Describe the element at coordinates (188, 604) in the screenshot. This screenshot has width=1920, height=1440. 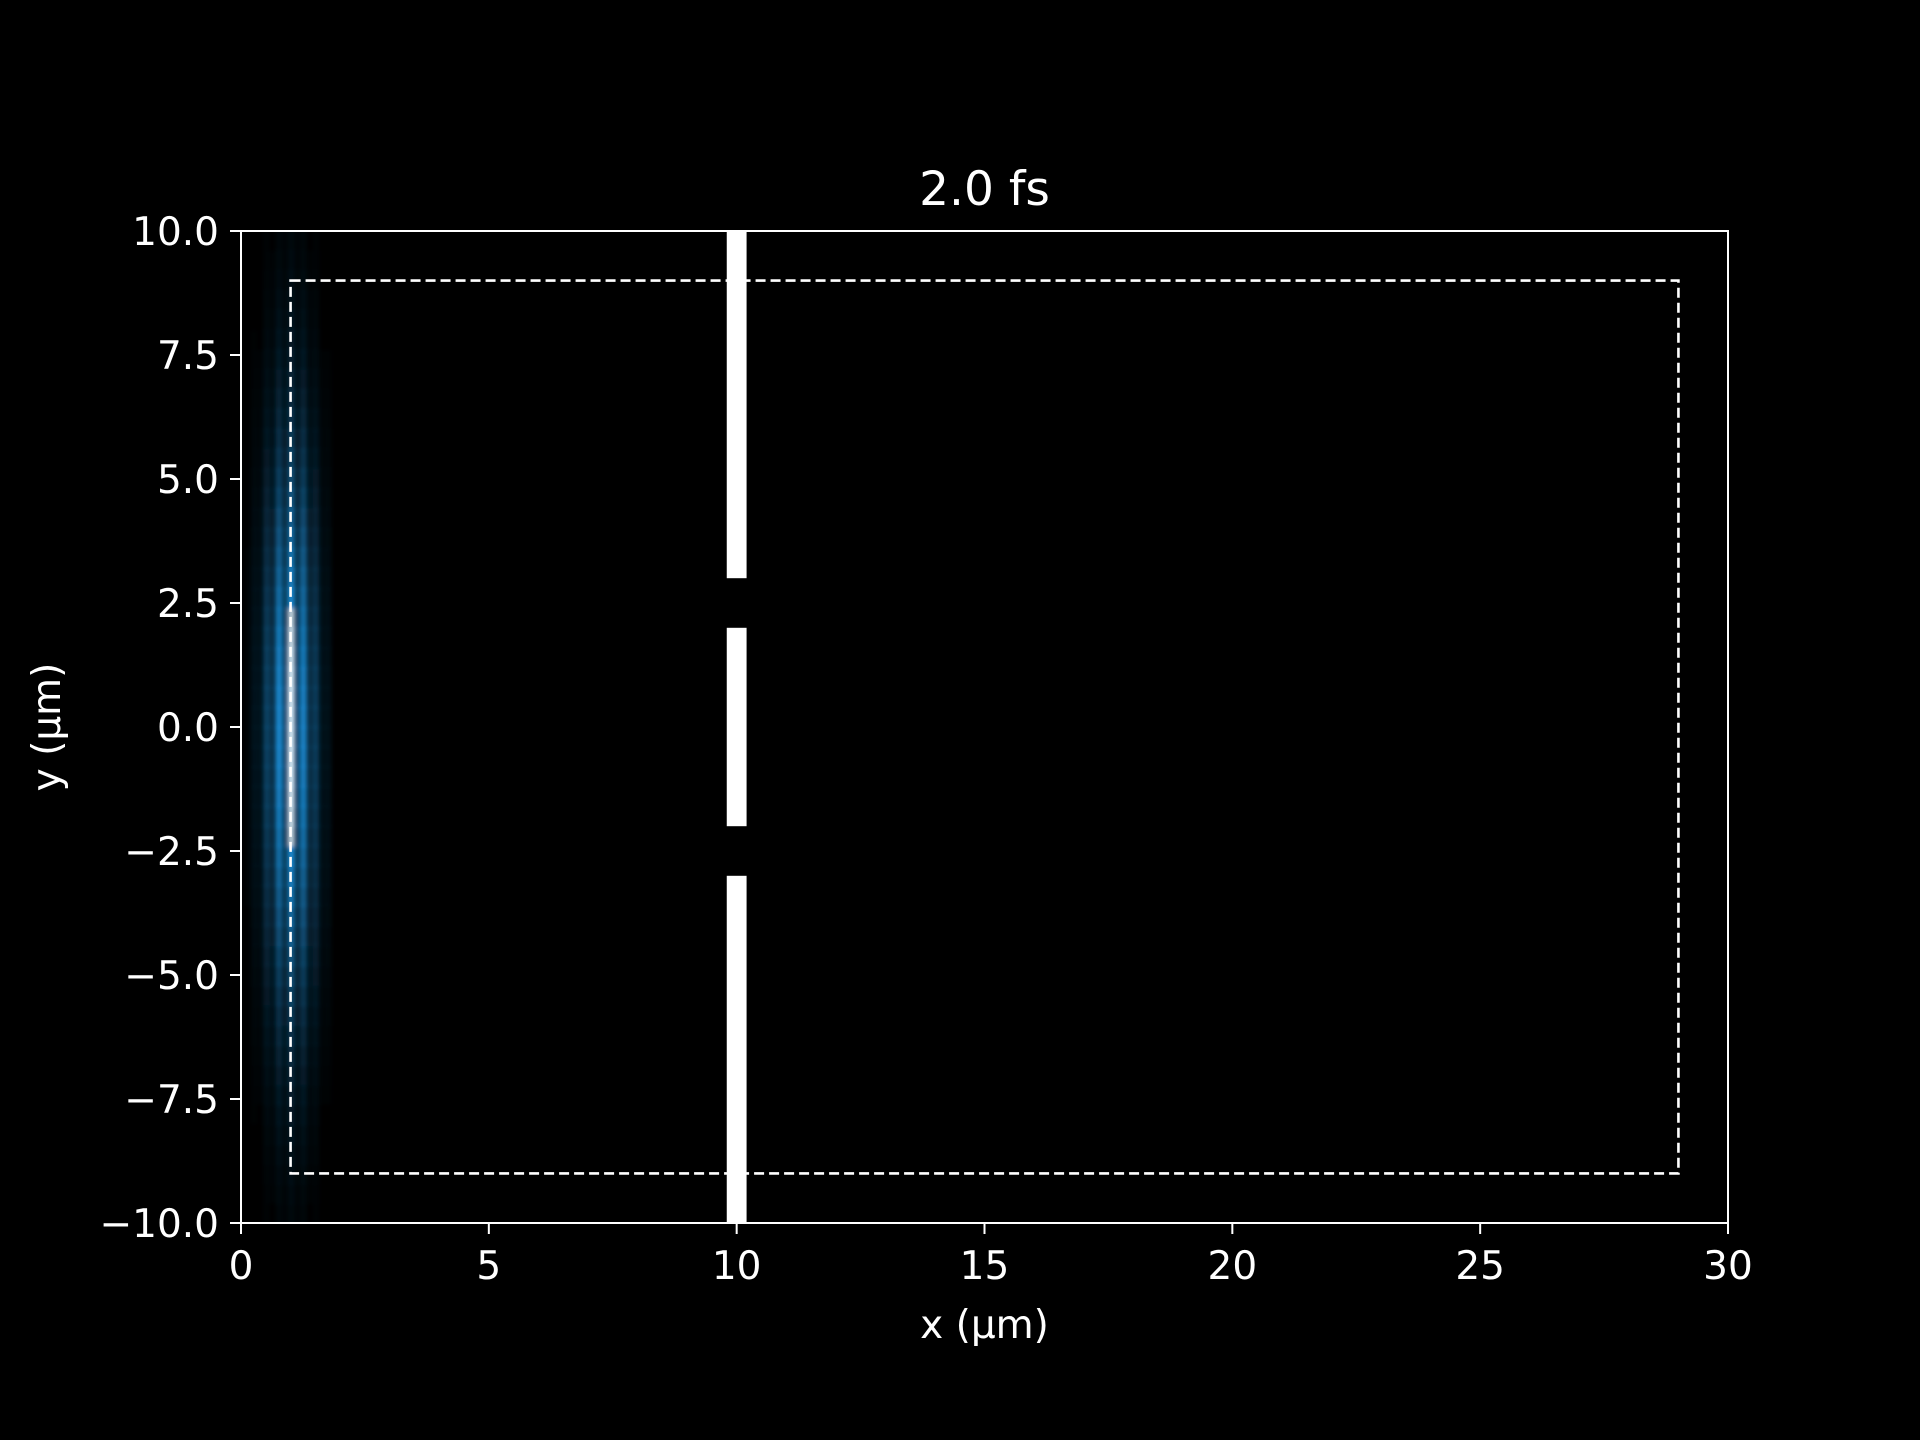
I see `y-tick-label: 2.5` at that location.